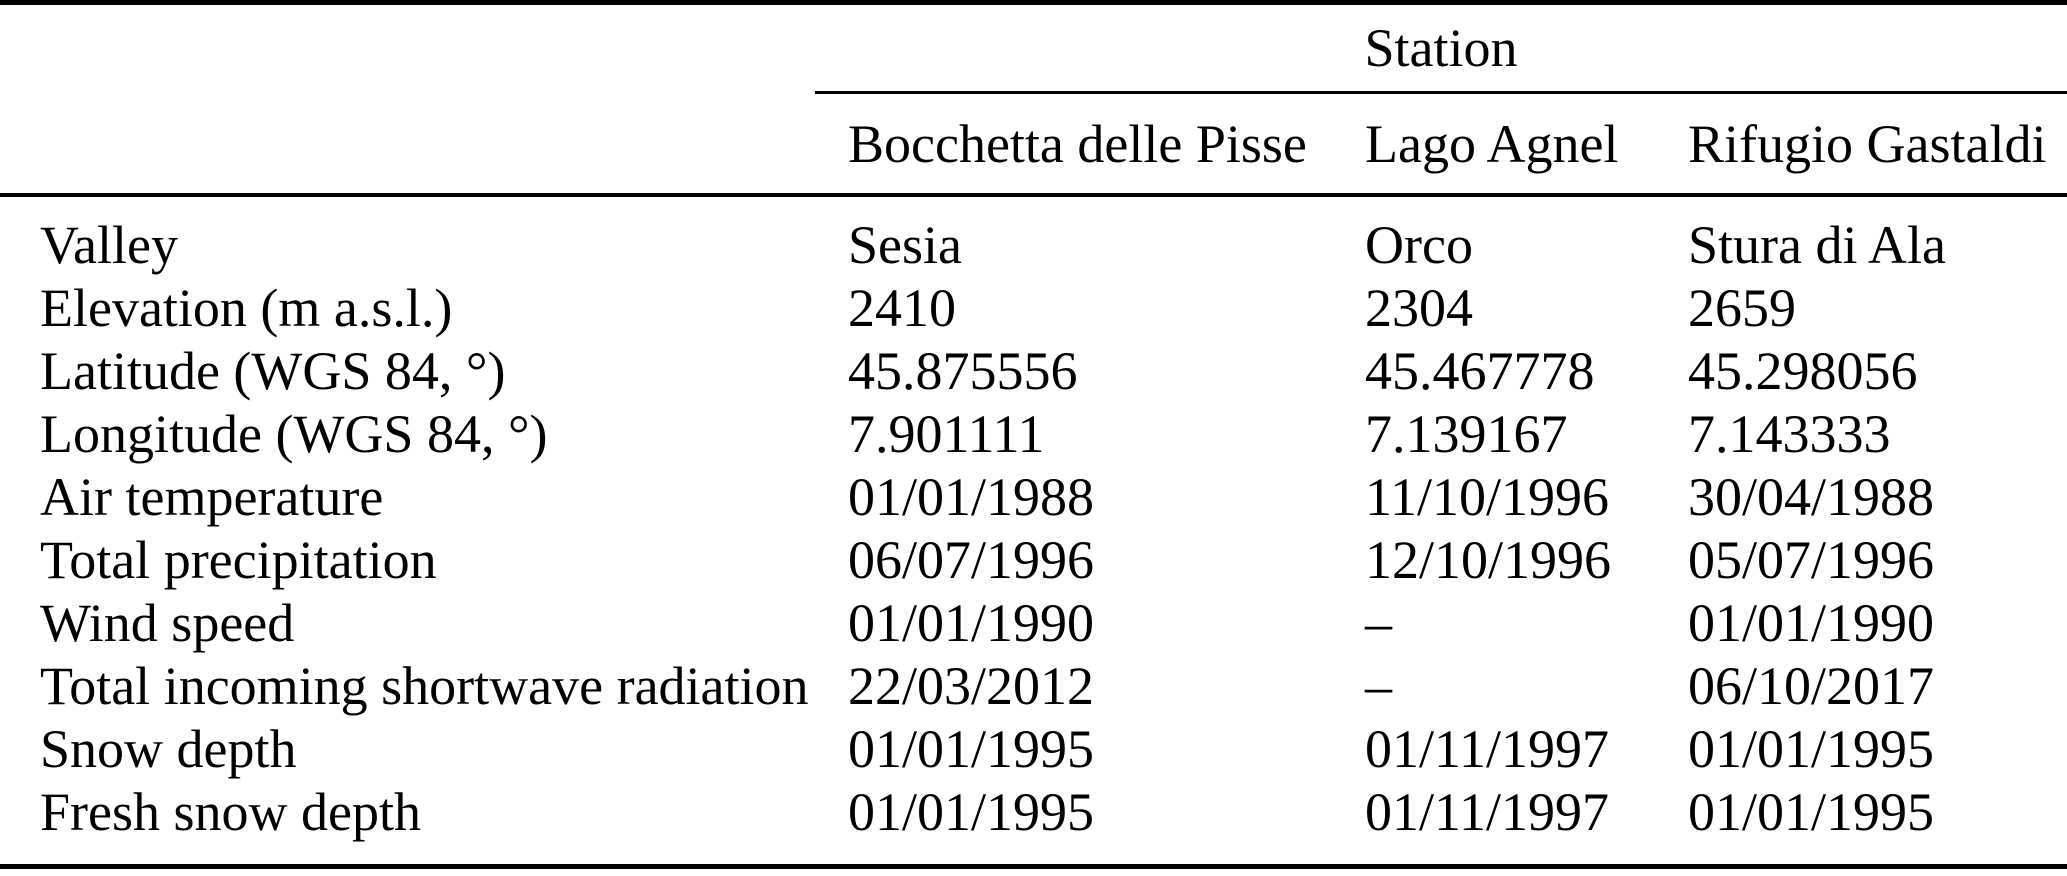 The width and height of the screenshot is (2067, 876). Describe the element at coordinates (1803, 370) in the screenshot. I see `row-value: 45.298056` at that location.